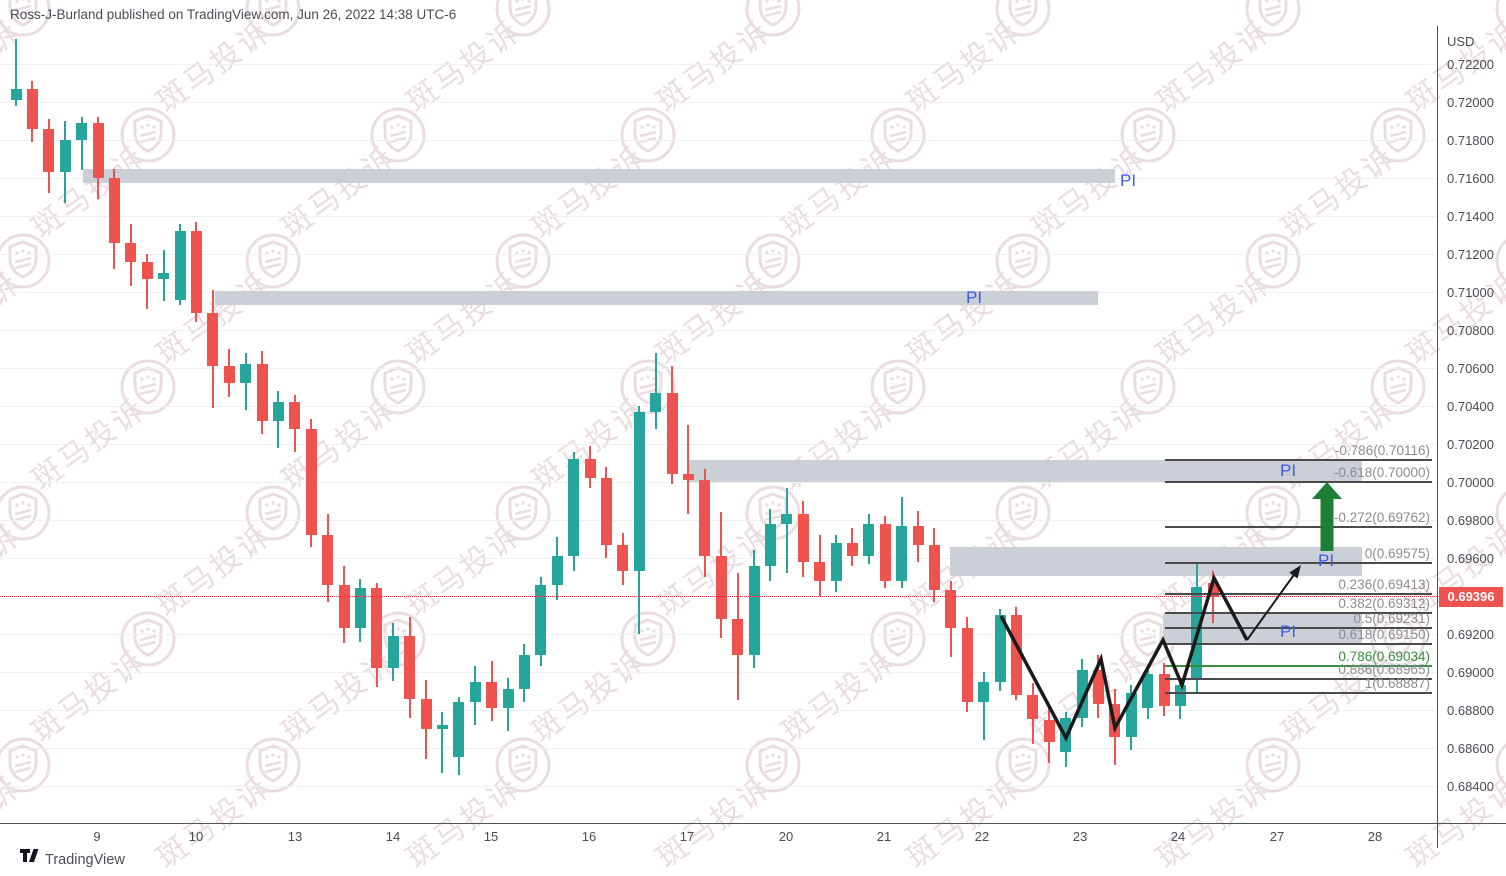  What do you see at coordinates (1384, 603) in the screenshot?
I see `fib-level-label: 0.382(0.69312)` at bounding box center [1384, 603].